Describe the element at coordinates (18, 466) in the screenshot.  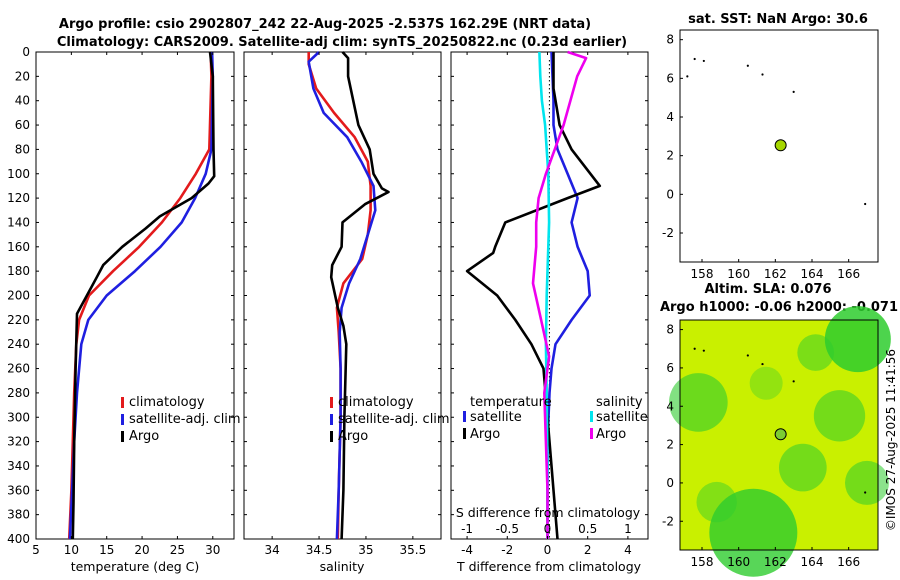
I see `depth-tick-label: 340` at that location.